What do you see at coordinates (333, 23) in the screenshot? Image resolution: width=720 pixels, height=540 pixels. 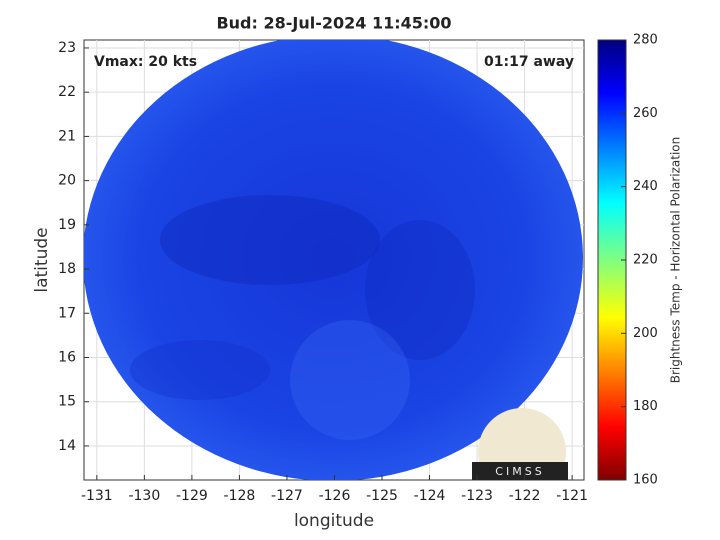 I see `chart-title: Bud: 28-Jul-2024 11:45:00` at bounding box center [333, 23].